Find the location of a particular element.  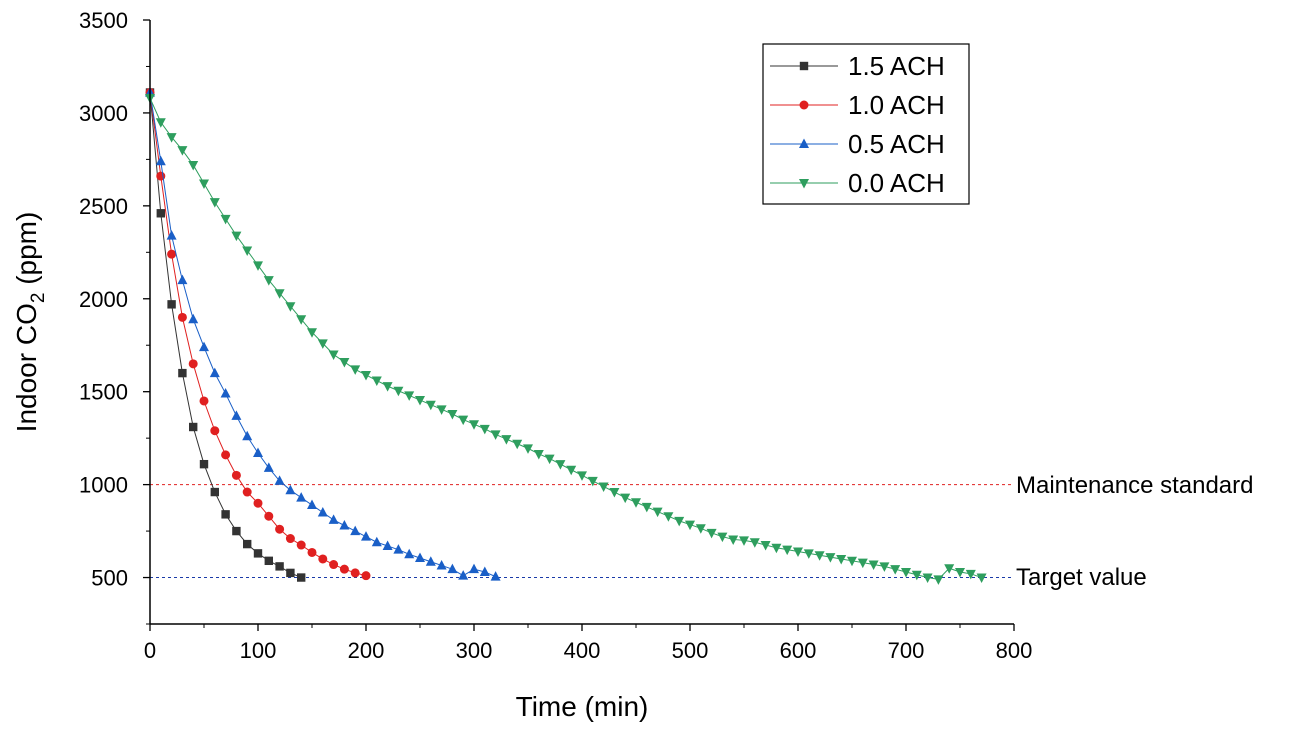

legend-label: 1.0 ACH is located at coordinates (896, 105).